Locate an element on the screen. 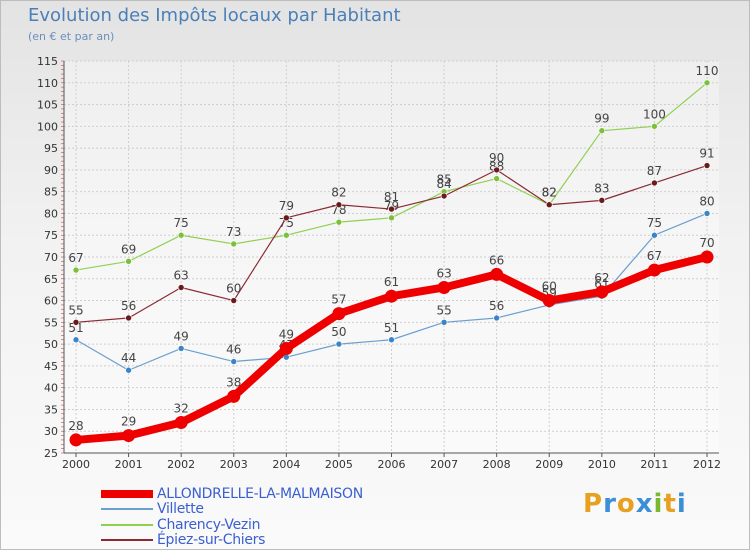  x-tick-label: 2012 is located at coordinates (707, 464).